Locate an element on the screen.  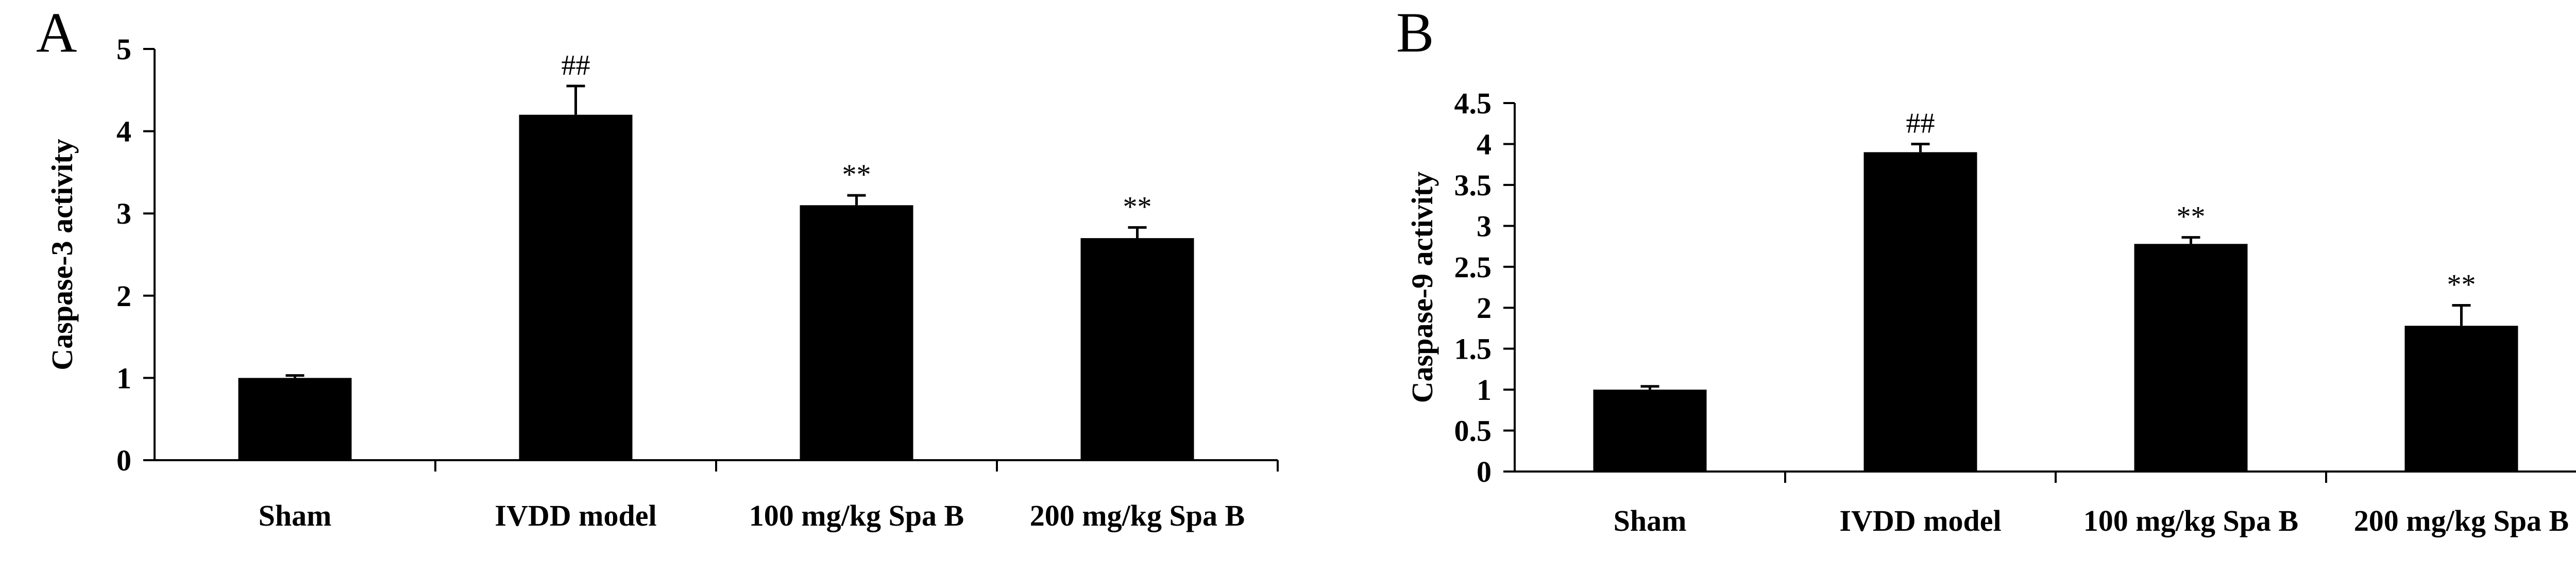
y-tick-label: 1.5 is located at coordinates (1473, 349).